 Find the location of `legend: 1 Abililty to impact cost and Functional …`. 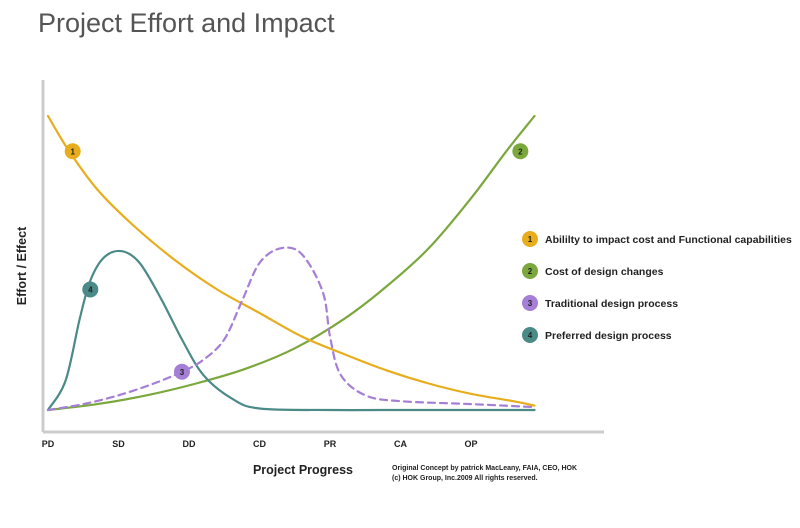

legend: 1 Abililty to impact cost and Functional … is located at coordinates (657, 287).